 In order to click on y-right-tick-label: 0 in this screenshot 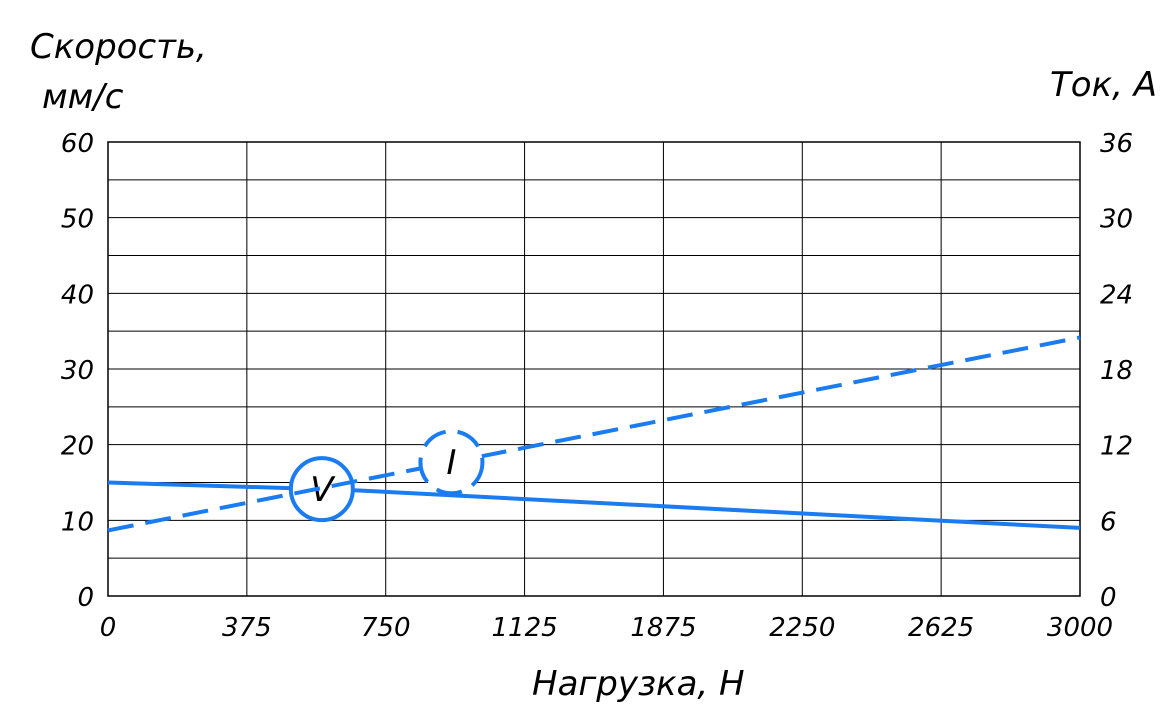, I will do `click(1108, 598)`.